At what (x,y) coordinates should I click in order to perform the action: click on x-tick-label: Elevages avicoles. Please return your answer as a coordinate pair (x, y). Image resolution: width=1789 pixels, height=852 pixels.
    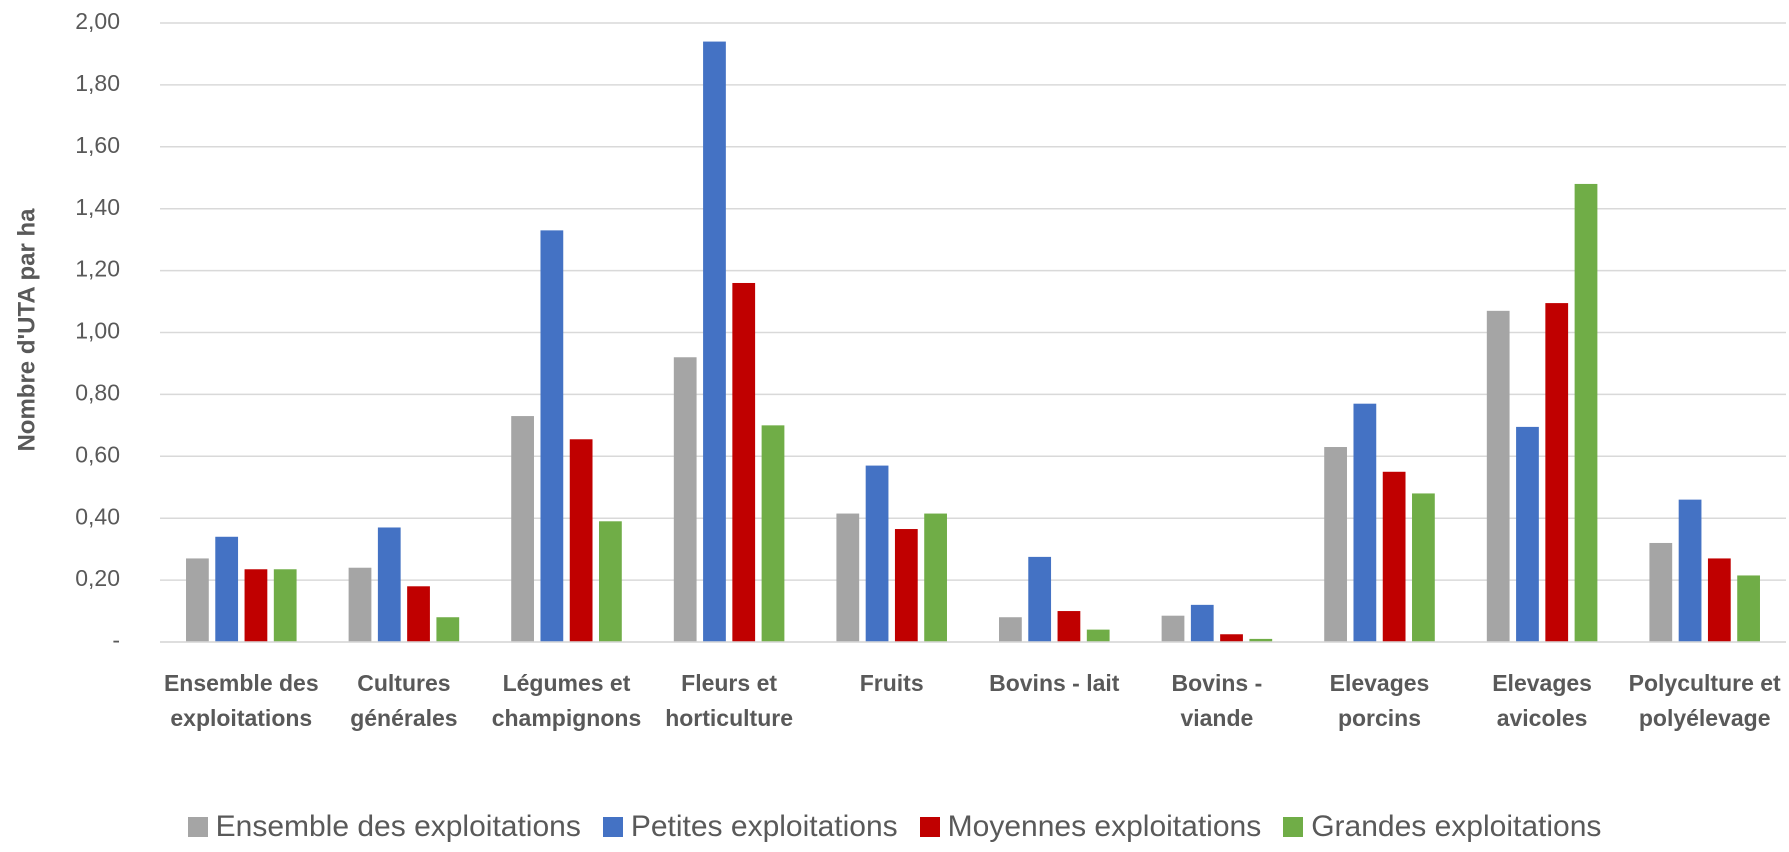
    Looking at the image, I should click on (1542, 700).